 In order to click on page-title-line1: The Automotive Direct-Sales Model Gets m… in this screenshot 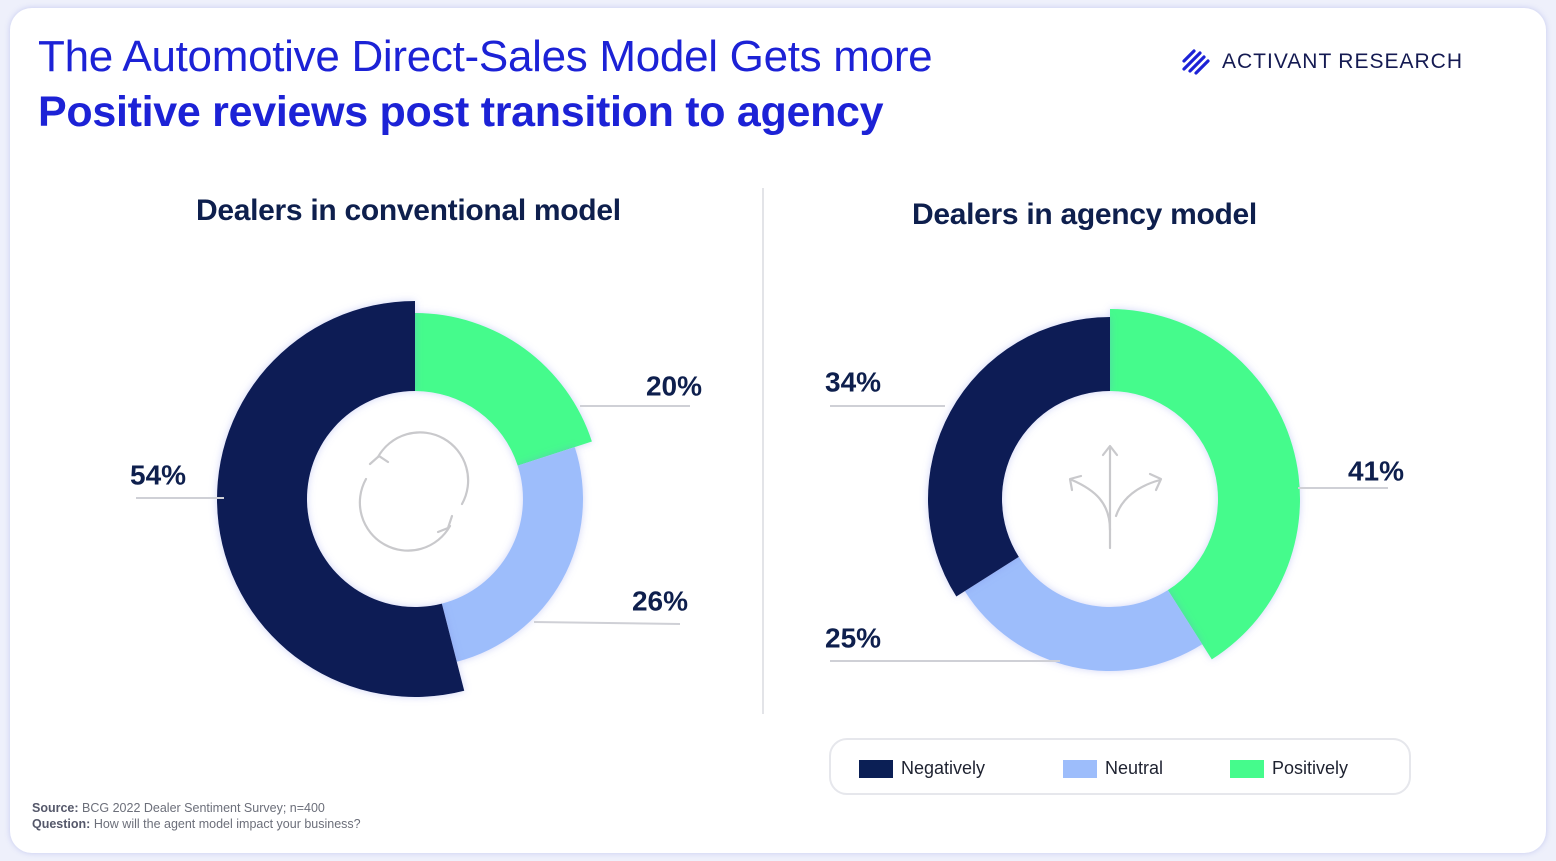, I will do `click(485, 56)`.